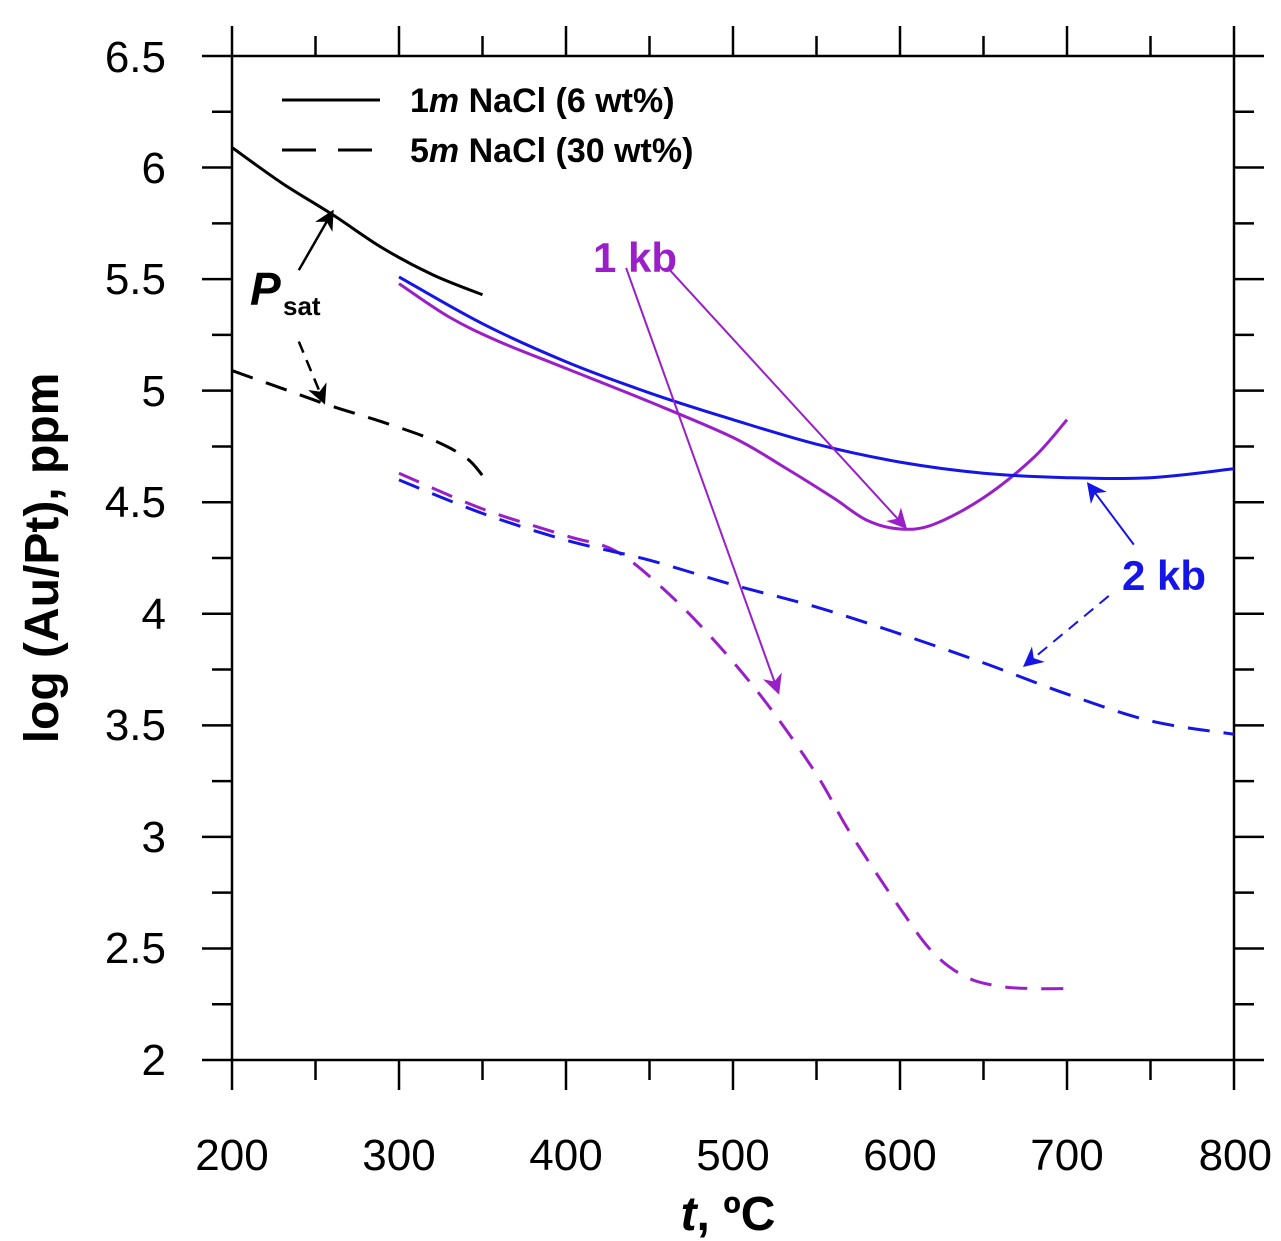  What do you see at coordinates (135, 725) in the screenshot?
I see `y-tick-label: 3.5` at bounding box center [135, 725].